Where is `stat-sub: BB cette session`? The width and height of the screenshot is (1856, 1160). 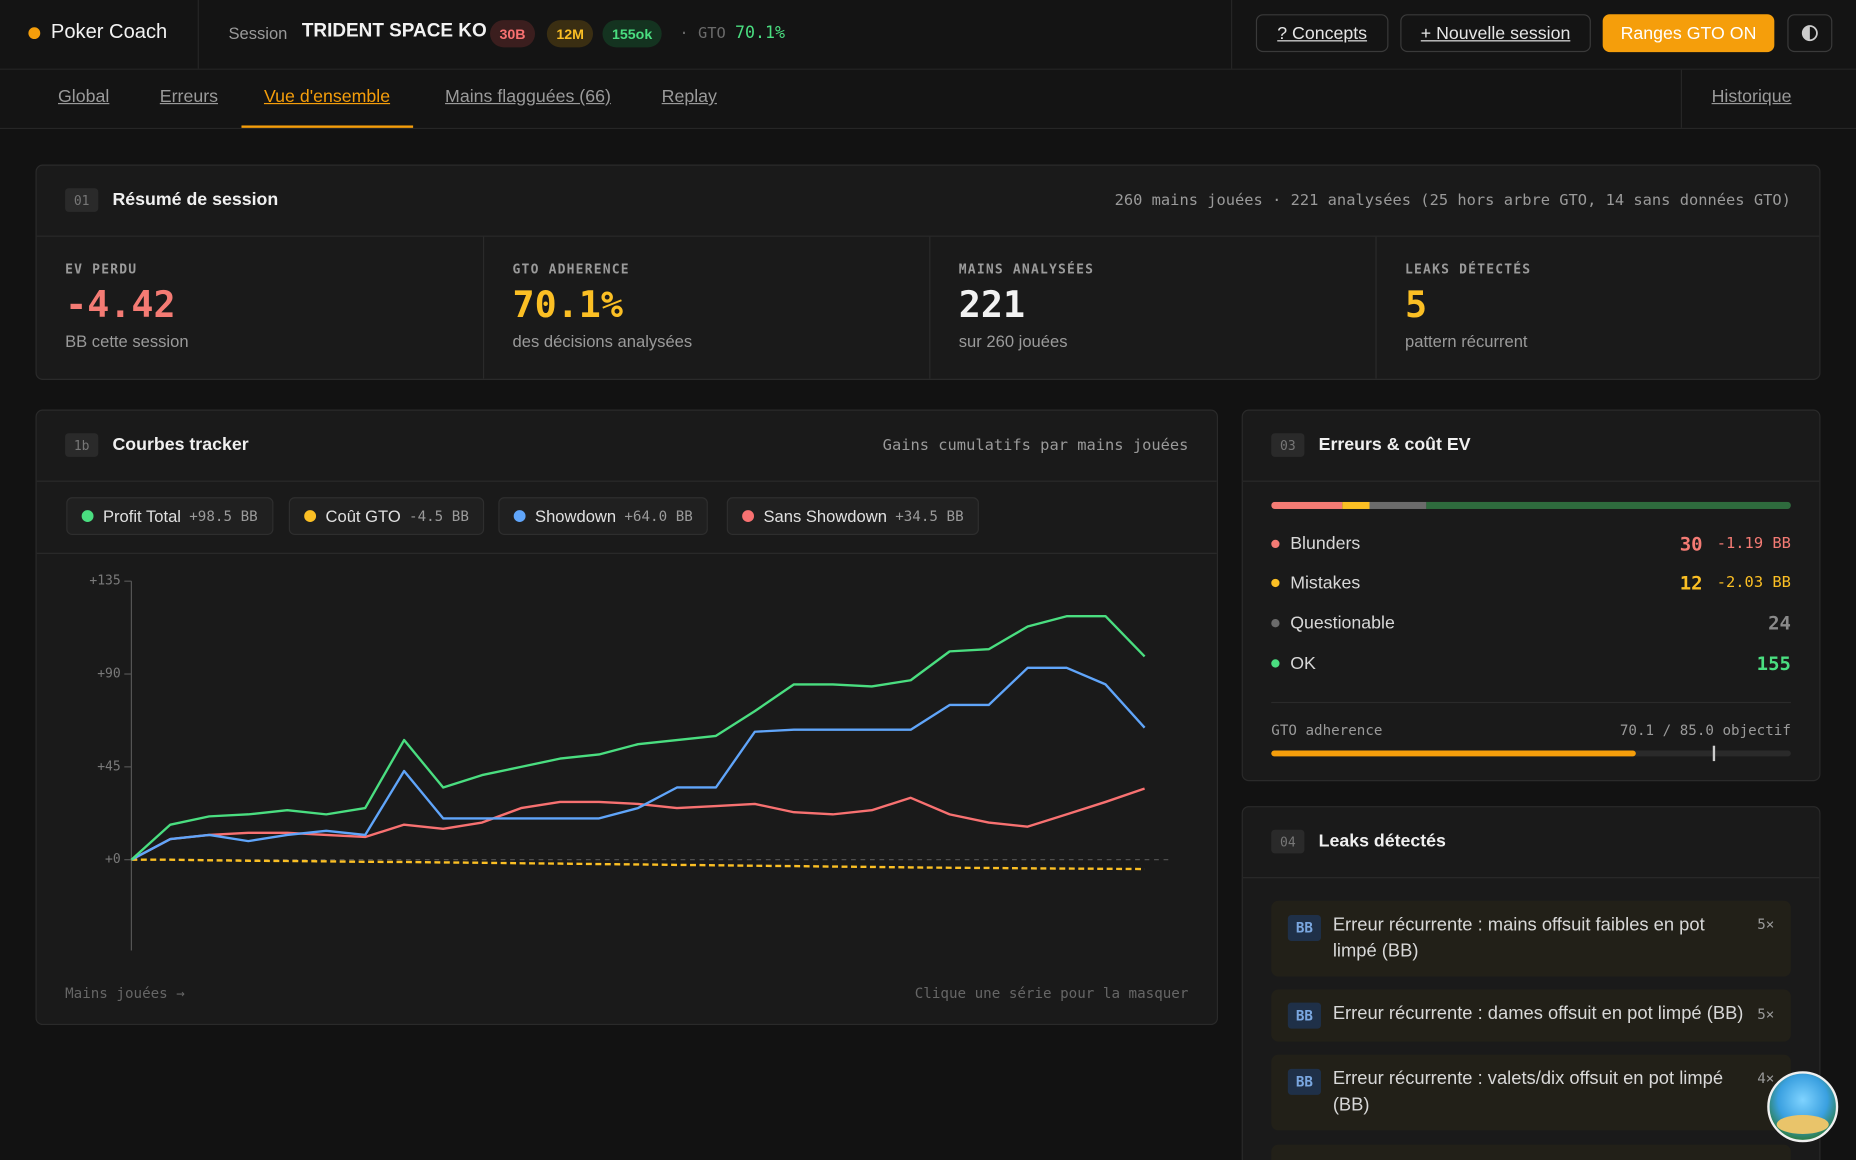 stat-sub: BB cette session is located at coordinates (127, 341).